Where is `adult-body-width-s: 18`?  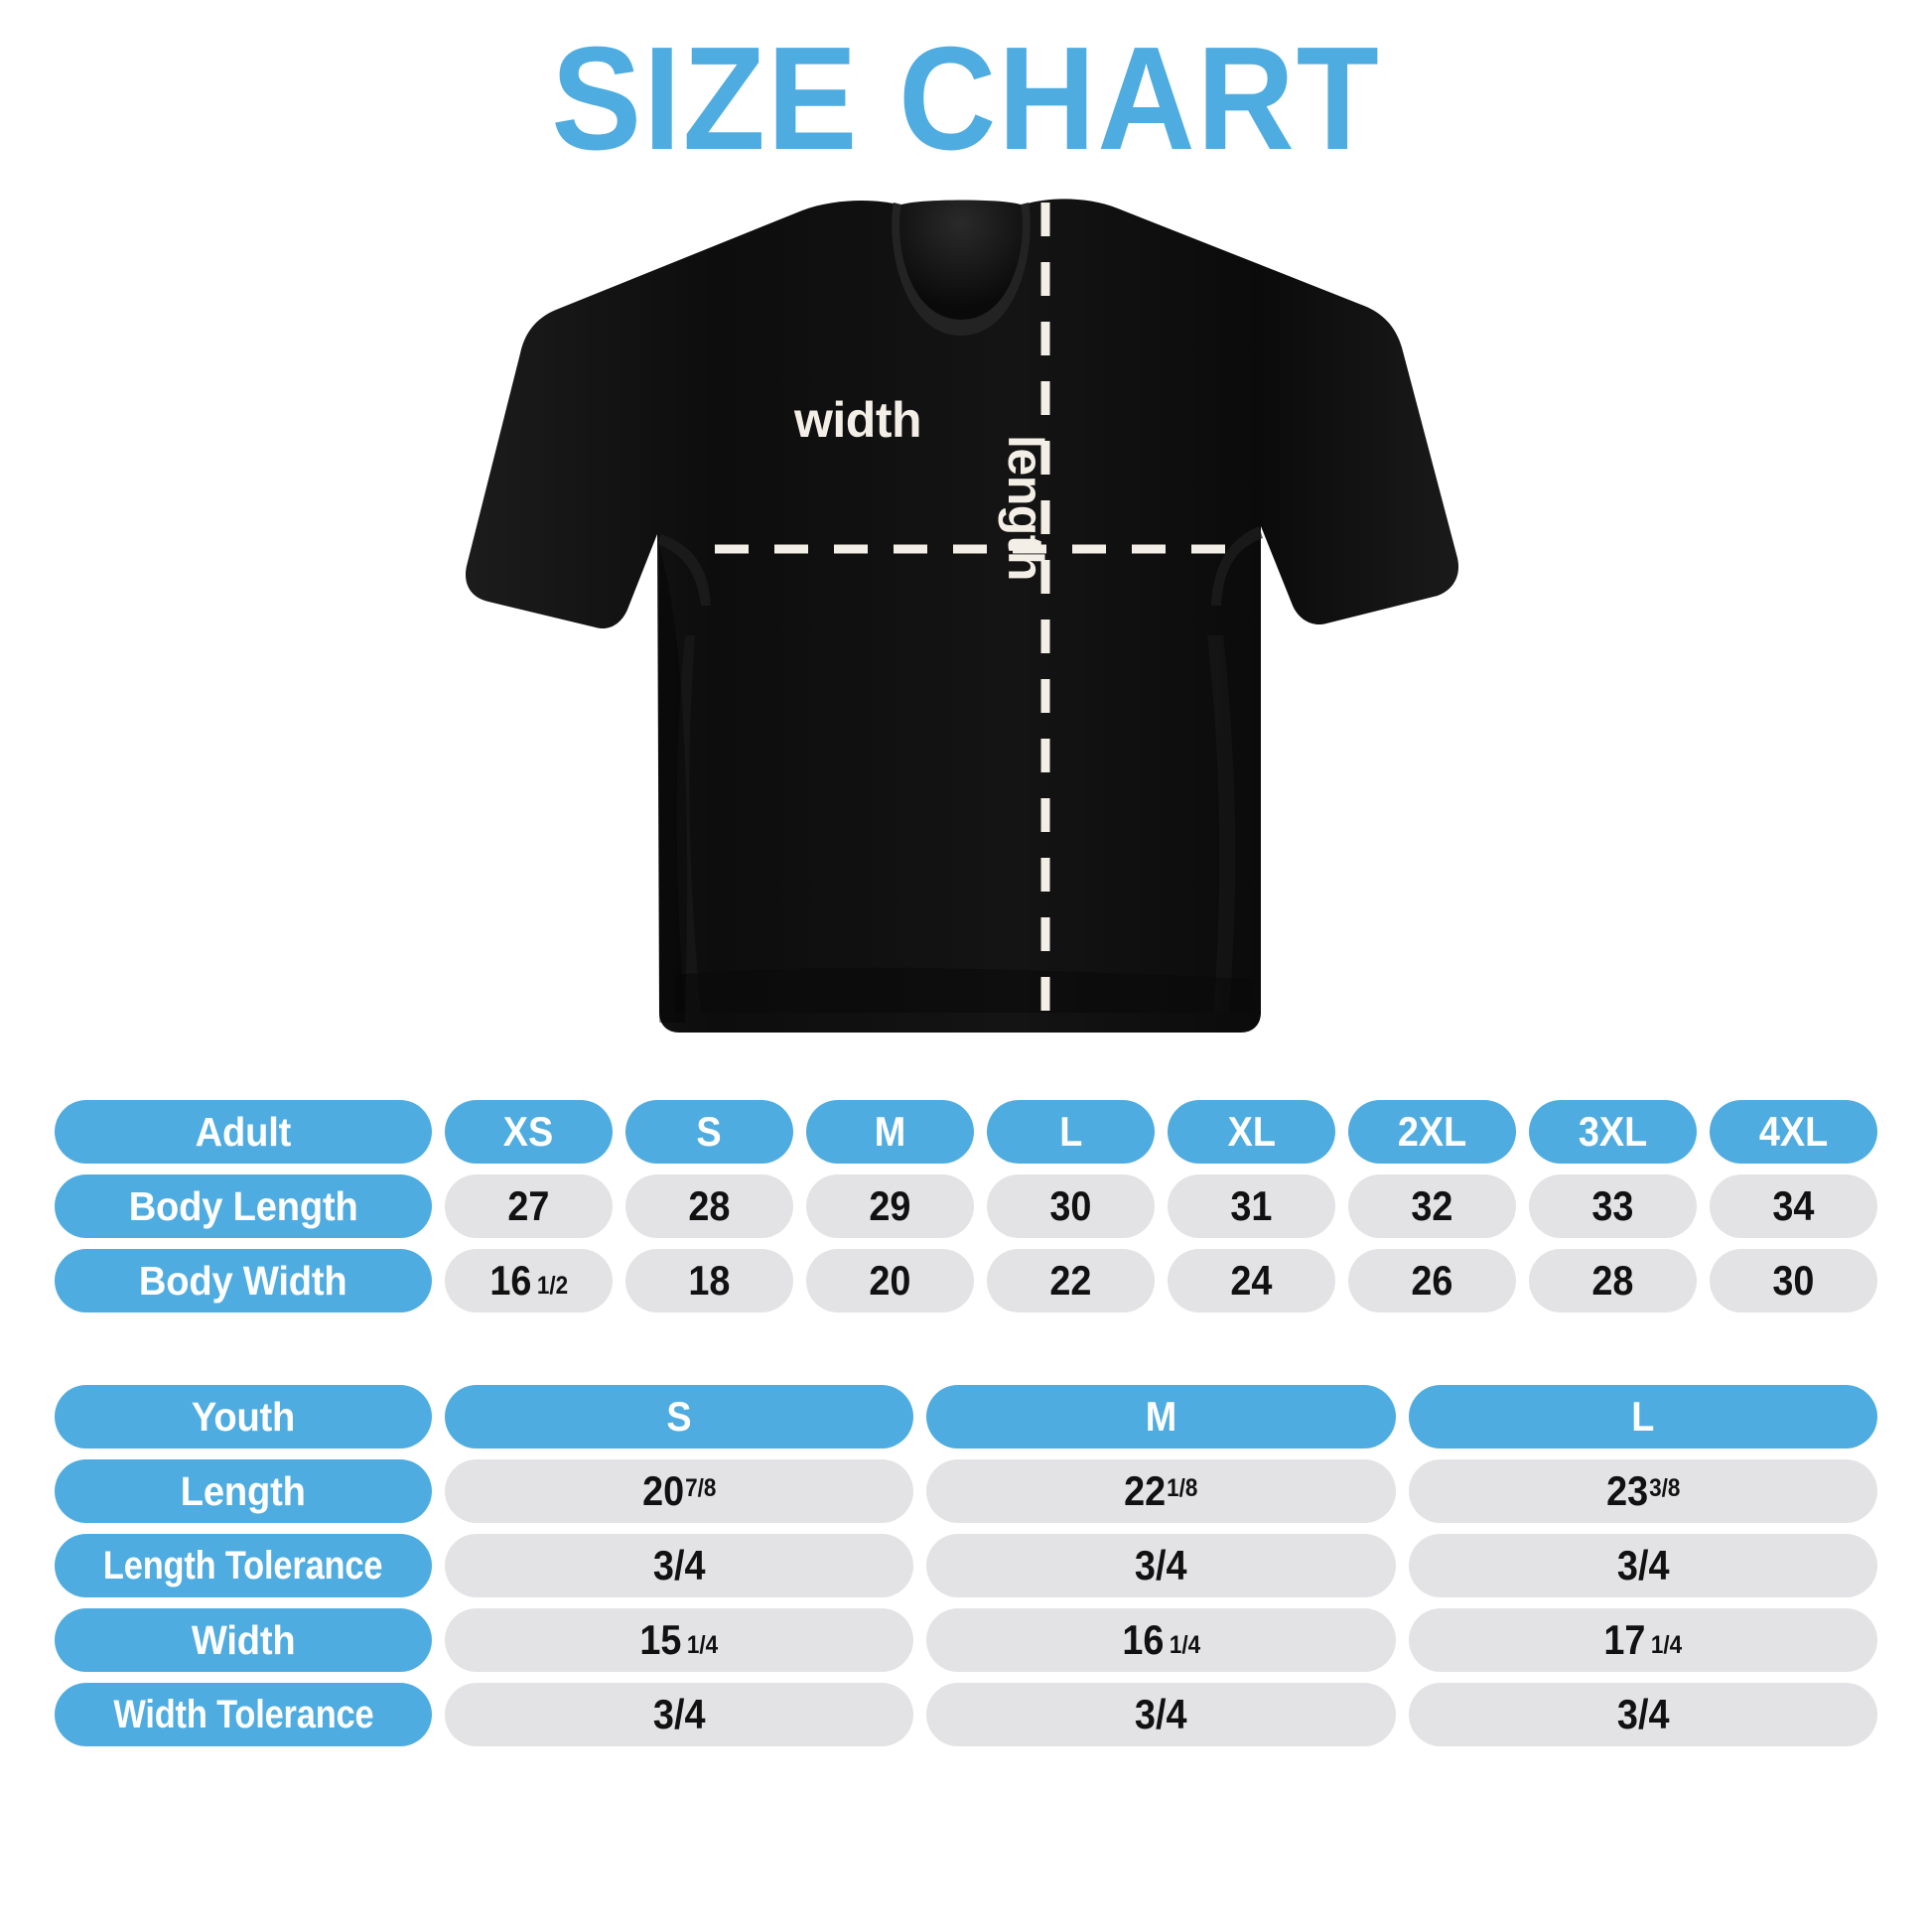
adult-body-width-s: 18 is located at coordinates (709, 1281).